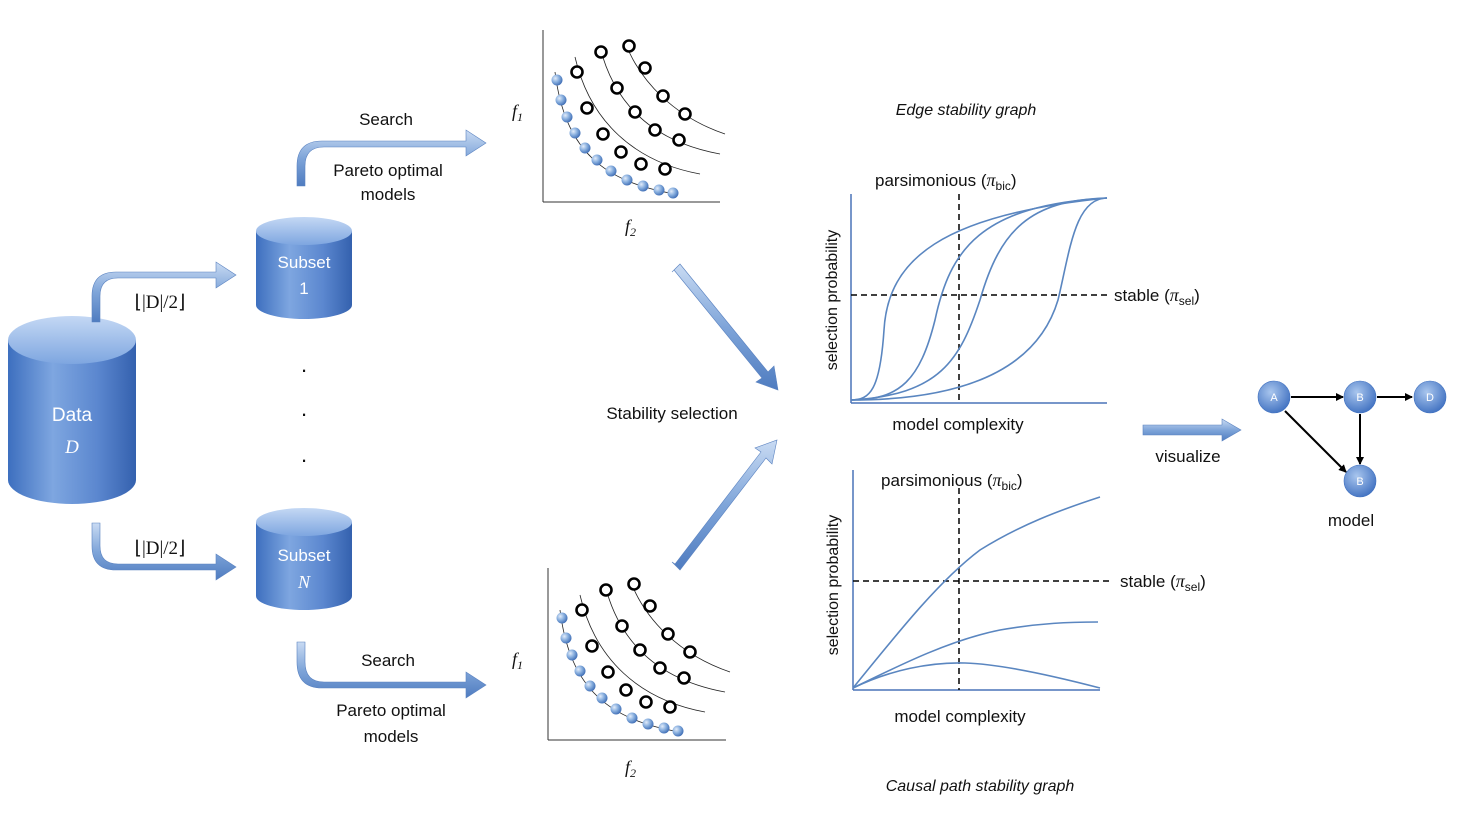 The image size is (1461, 823). Describe the element at coordinates (71, 447) in the screenshot. I see `data-store-symbol: D` at that location.